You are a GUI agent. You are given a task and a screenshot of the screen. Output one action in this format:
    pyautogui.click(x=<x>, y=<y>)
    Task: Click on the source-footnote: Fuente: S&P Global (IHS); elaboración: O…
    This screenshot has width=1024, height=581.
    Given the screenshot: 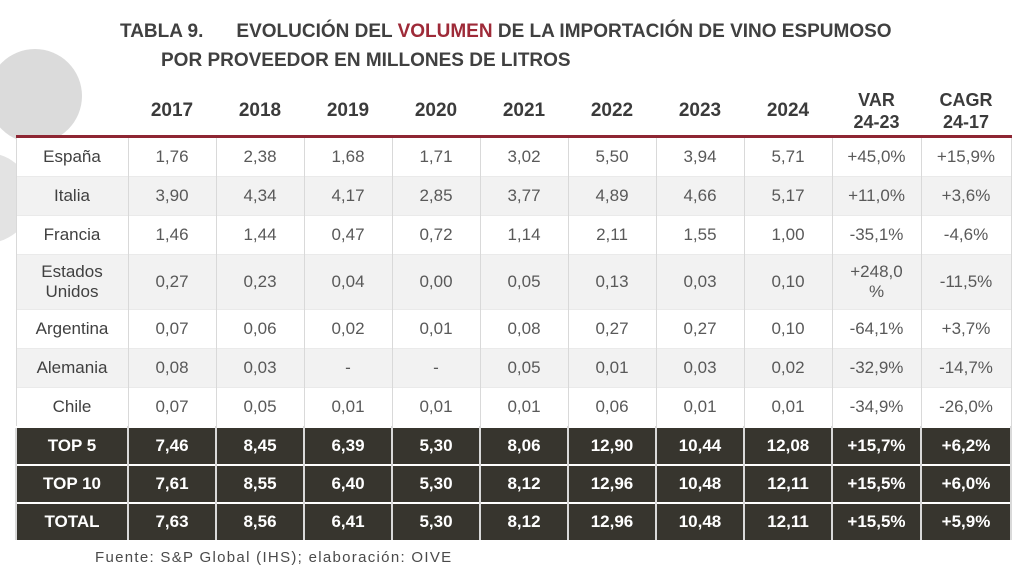 What is the action you would take?
    pyautogui.click(x=274, y=557)
    